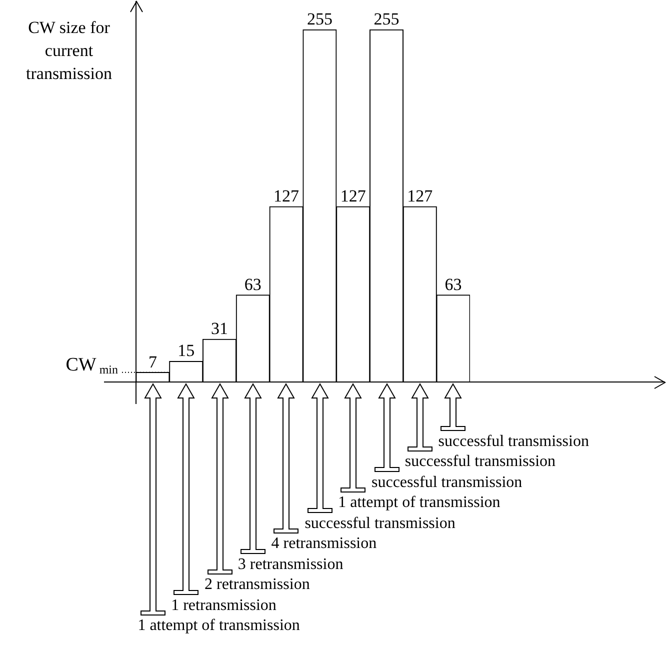 This screenshot has width=667, height=649. Describe the element at coordinates (223, 605) in the screenshot. I see `text: 1 retransmission` at that location.